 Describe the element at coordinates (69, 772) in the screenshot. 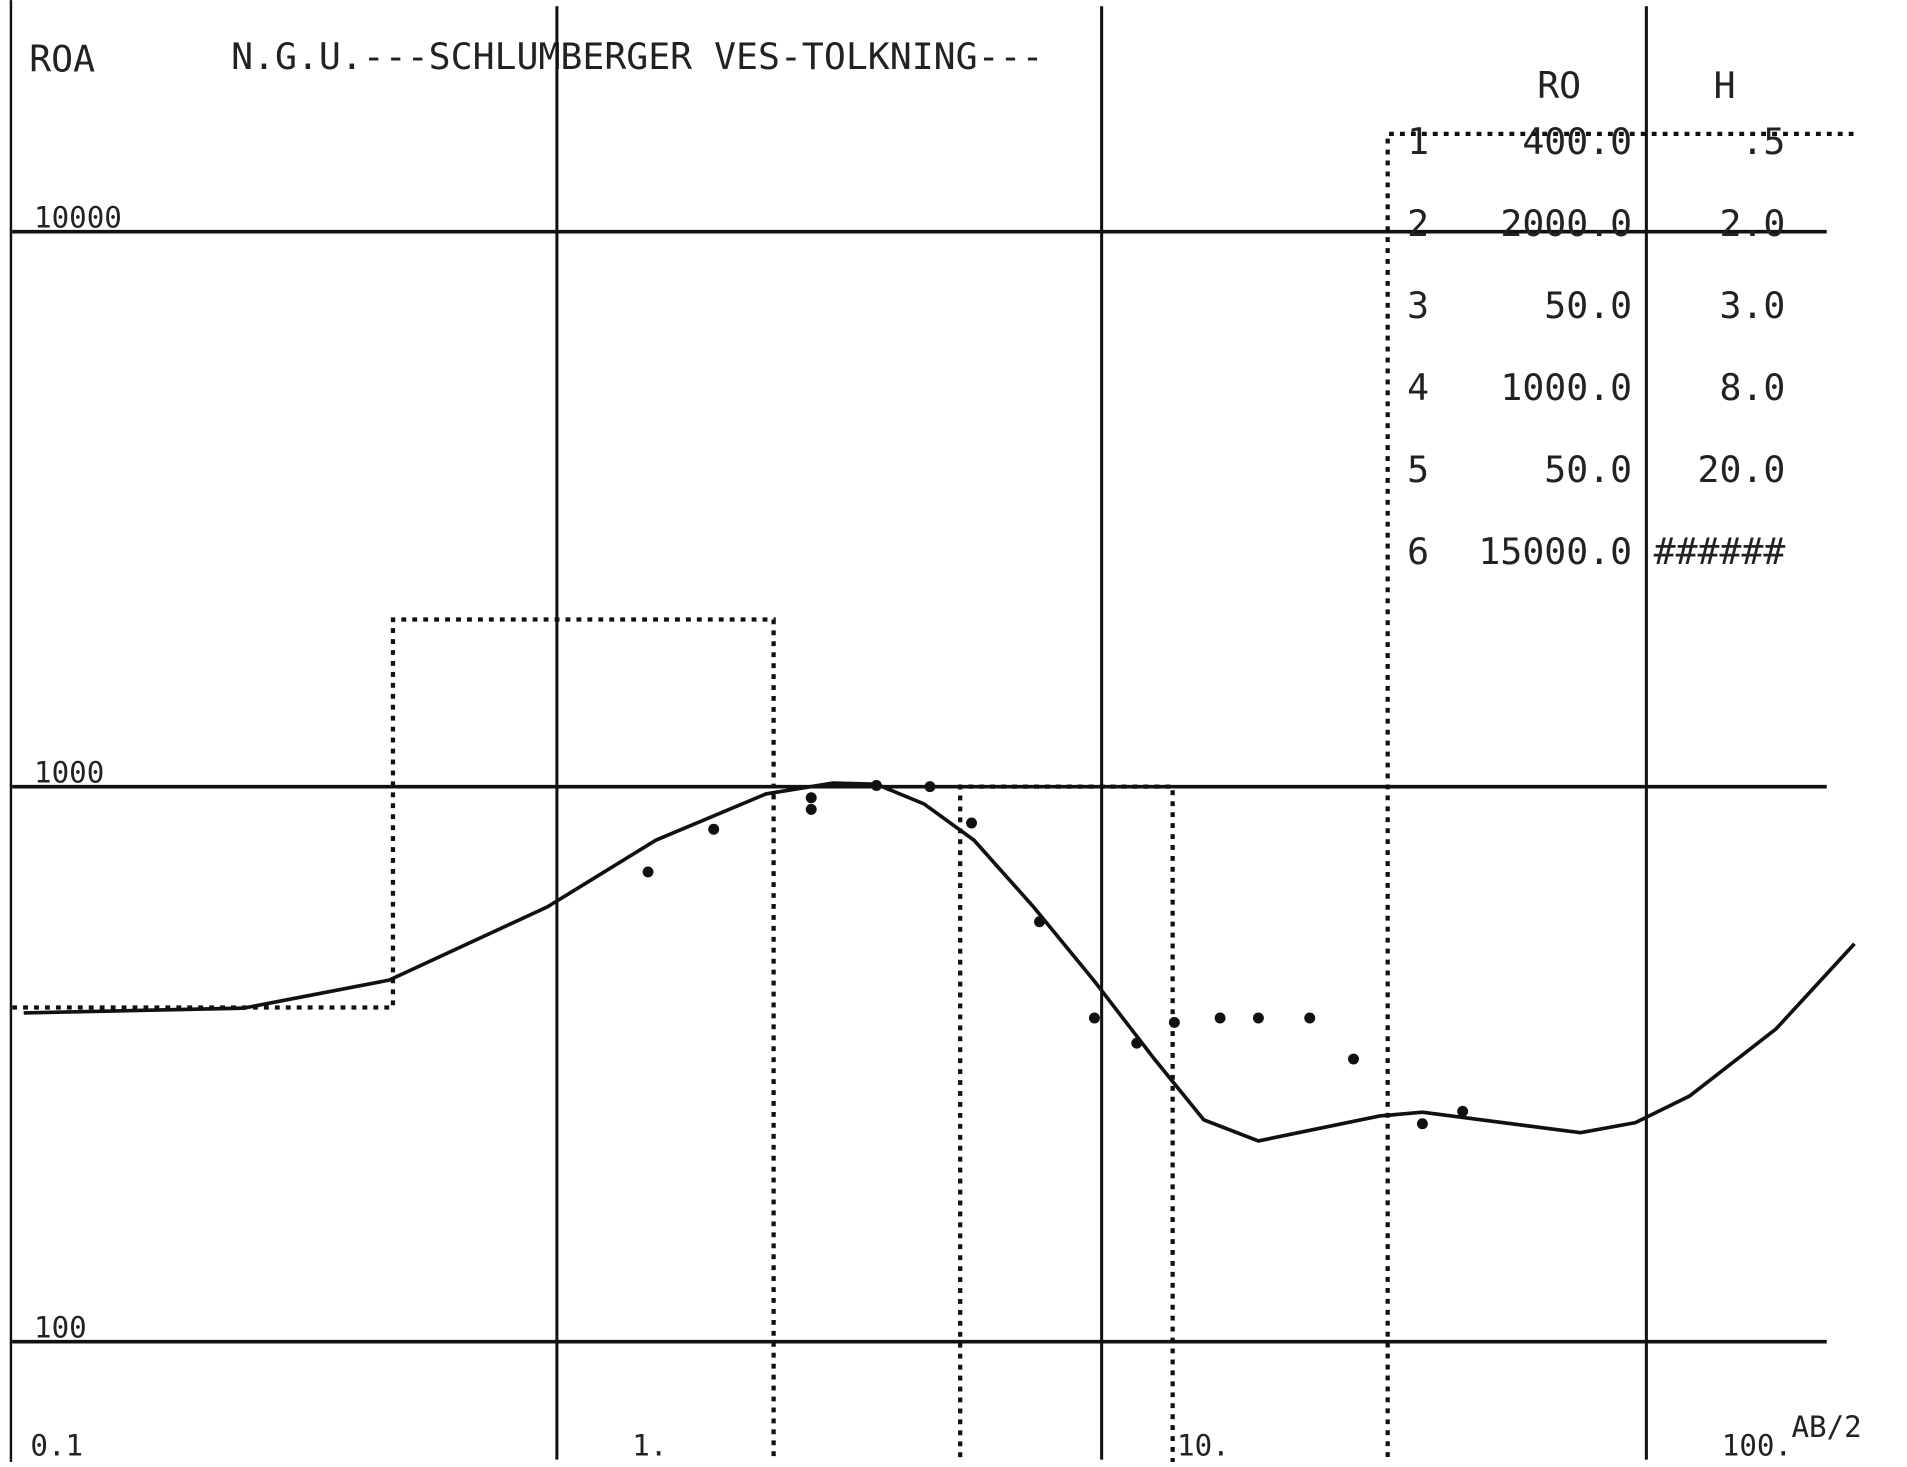

I see `y-tick-label: 1000` at that location.